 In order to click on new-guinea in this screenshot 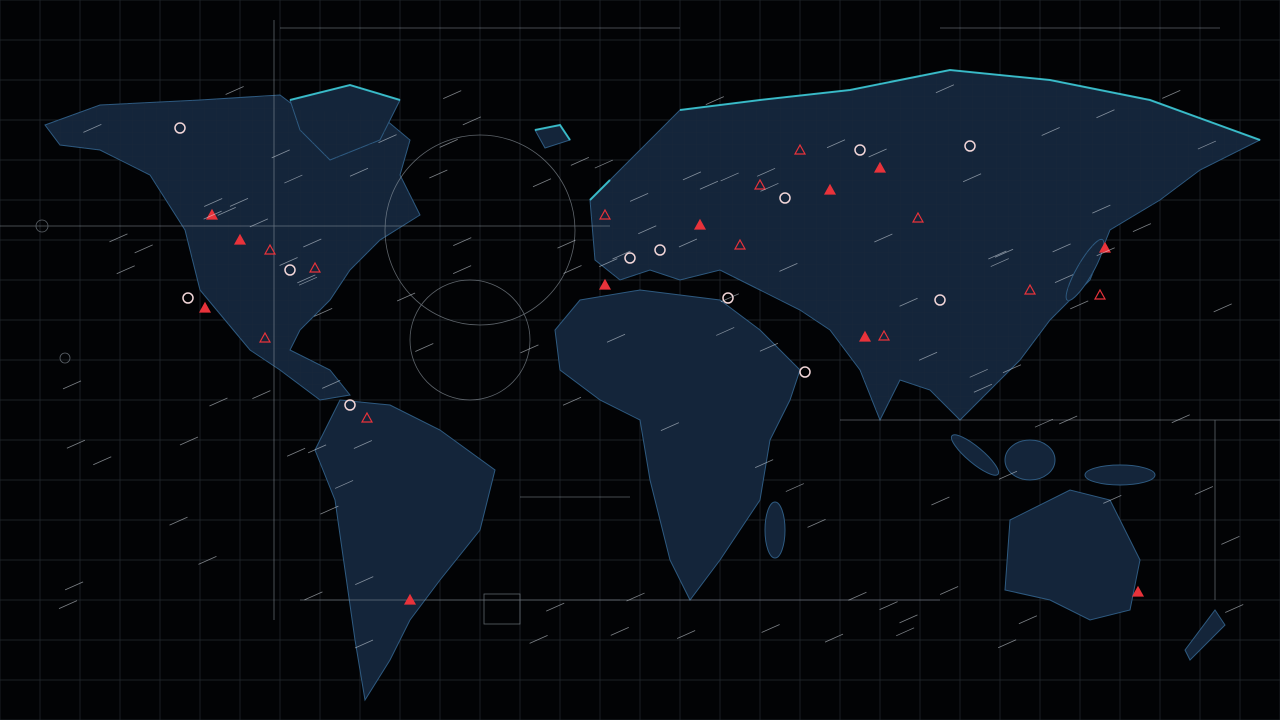, I will do `click(1120, 475)`.